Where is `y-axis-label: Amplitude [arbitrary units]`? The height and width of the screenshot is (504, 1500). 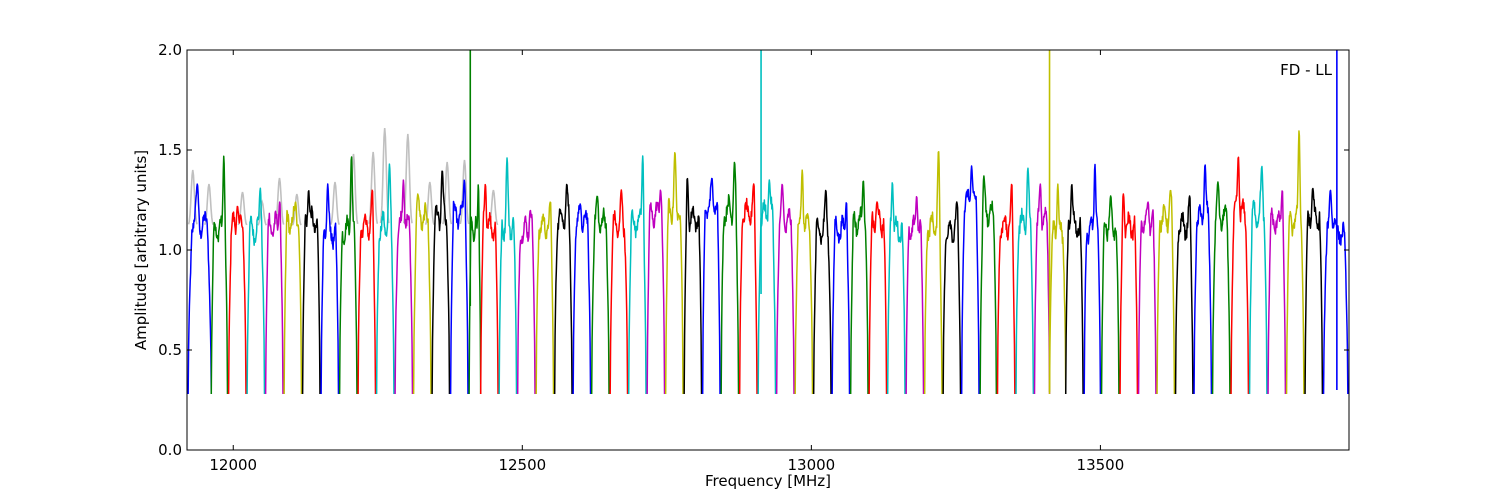 y-axis-label: Amplitude [arbitrary units] is located at coordinates (141, 250).